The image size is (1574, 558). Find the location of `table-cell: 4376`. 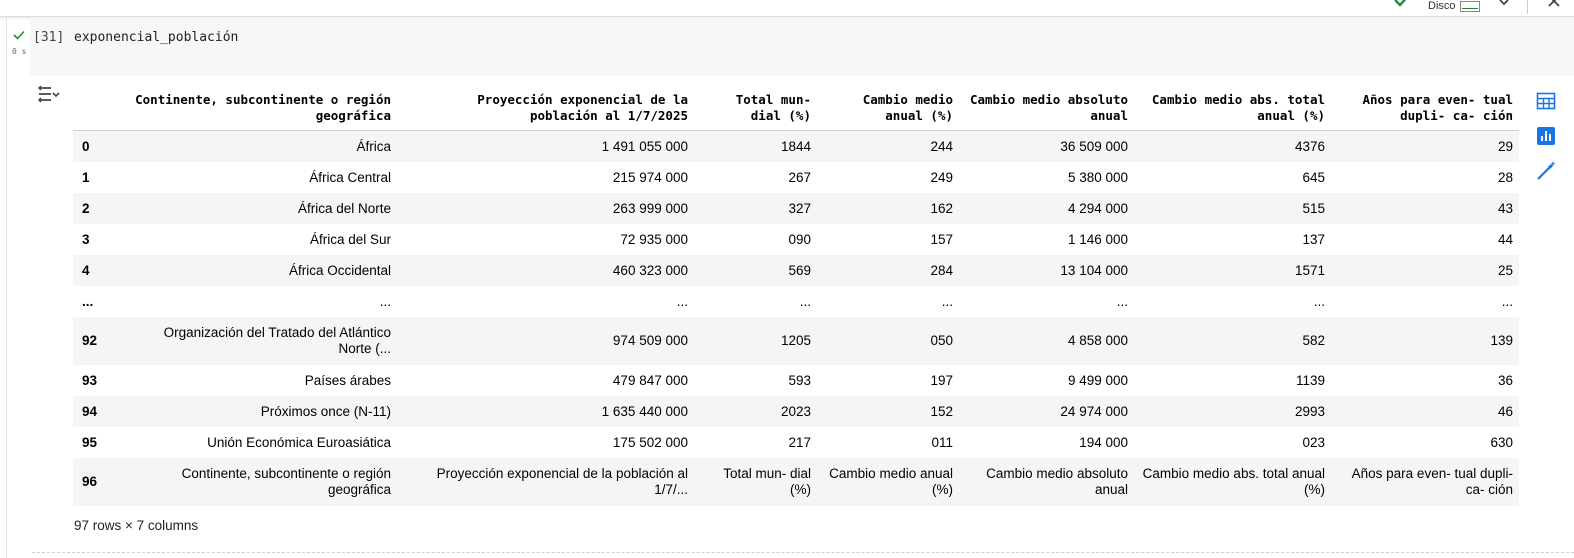

table-cell: 4376 is located at coordinates (1232, 146).